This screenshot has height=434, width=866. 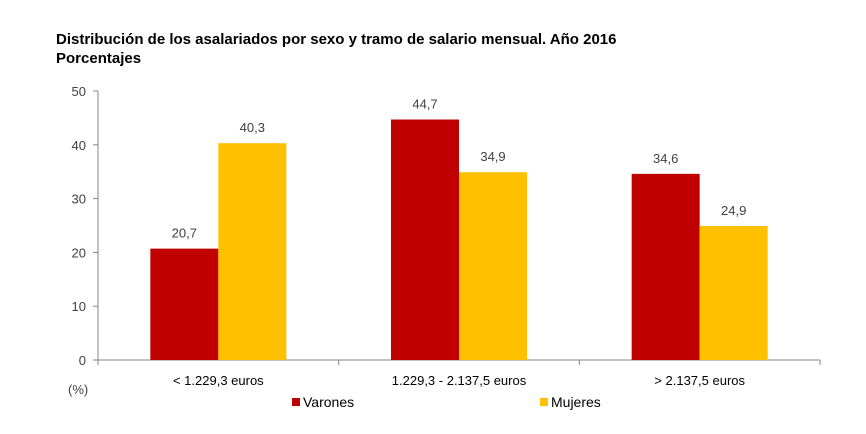 What do you see at coordinates (82, 360) in the screenshot?
I see `y-tick-label: 0` at bounding box center [82, 360].